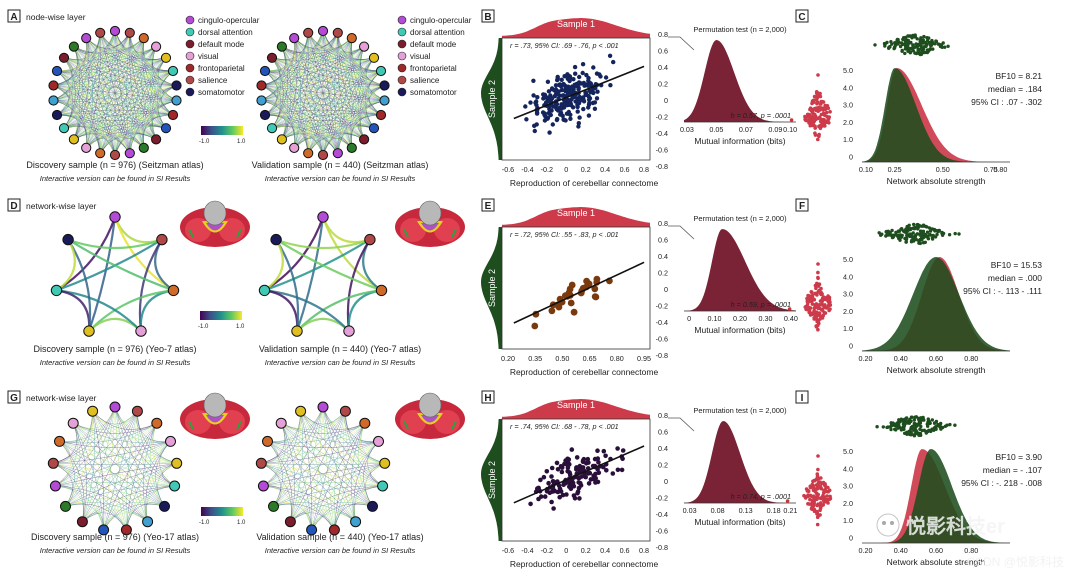 The height and width of the screenshot is (577, 1080). I want to click on bayes-stat: BF10 = 15.53, so click(1017, 265).